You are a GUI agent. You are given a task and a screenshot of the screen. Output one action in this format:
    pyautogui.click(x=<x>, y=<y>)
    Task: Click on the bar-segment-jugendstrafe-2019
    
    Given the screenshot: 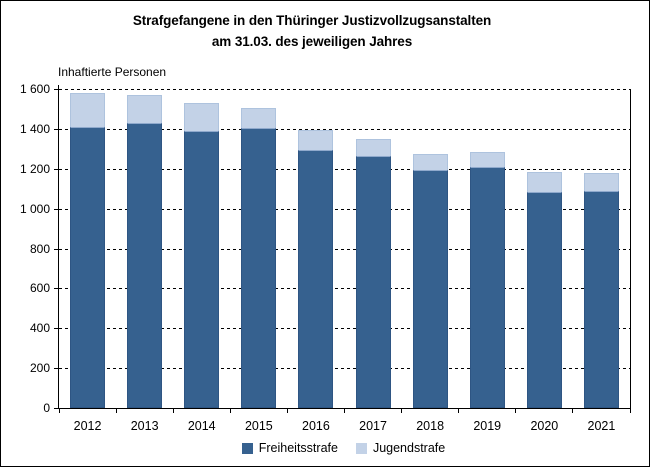 What is the action you would take?
    pyautogui.click(x=487, y=159)
    